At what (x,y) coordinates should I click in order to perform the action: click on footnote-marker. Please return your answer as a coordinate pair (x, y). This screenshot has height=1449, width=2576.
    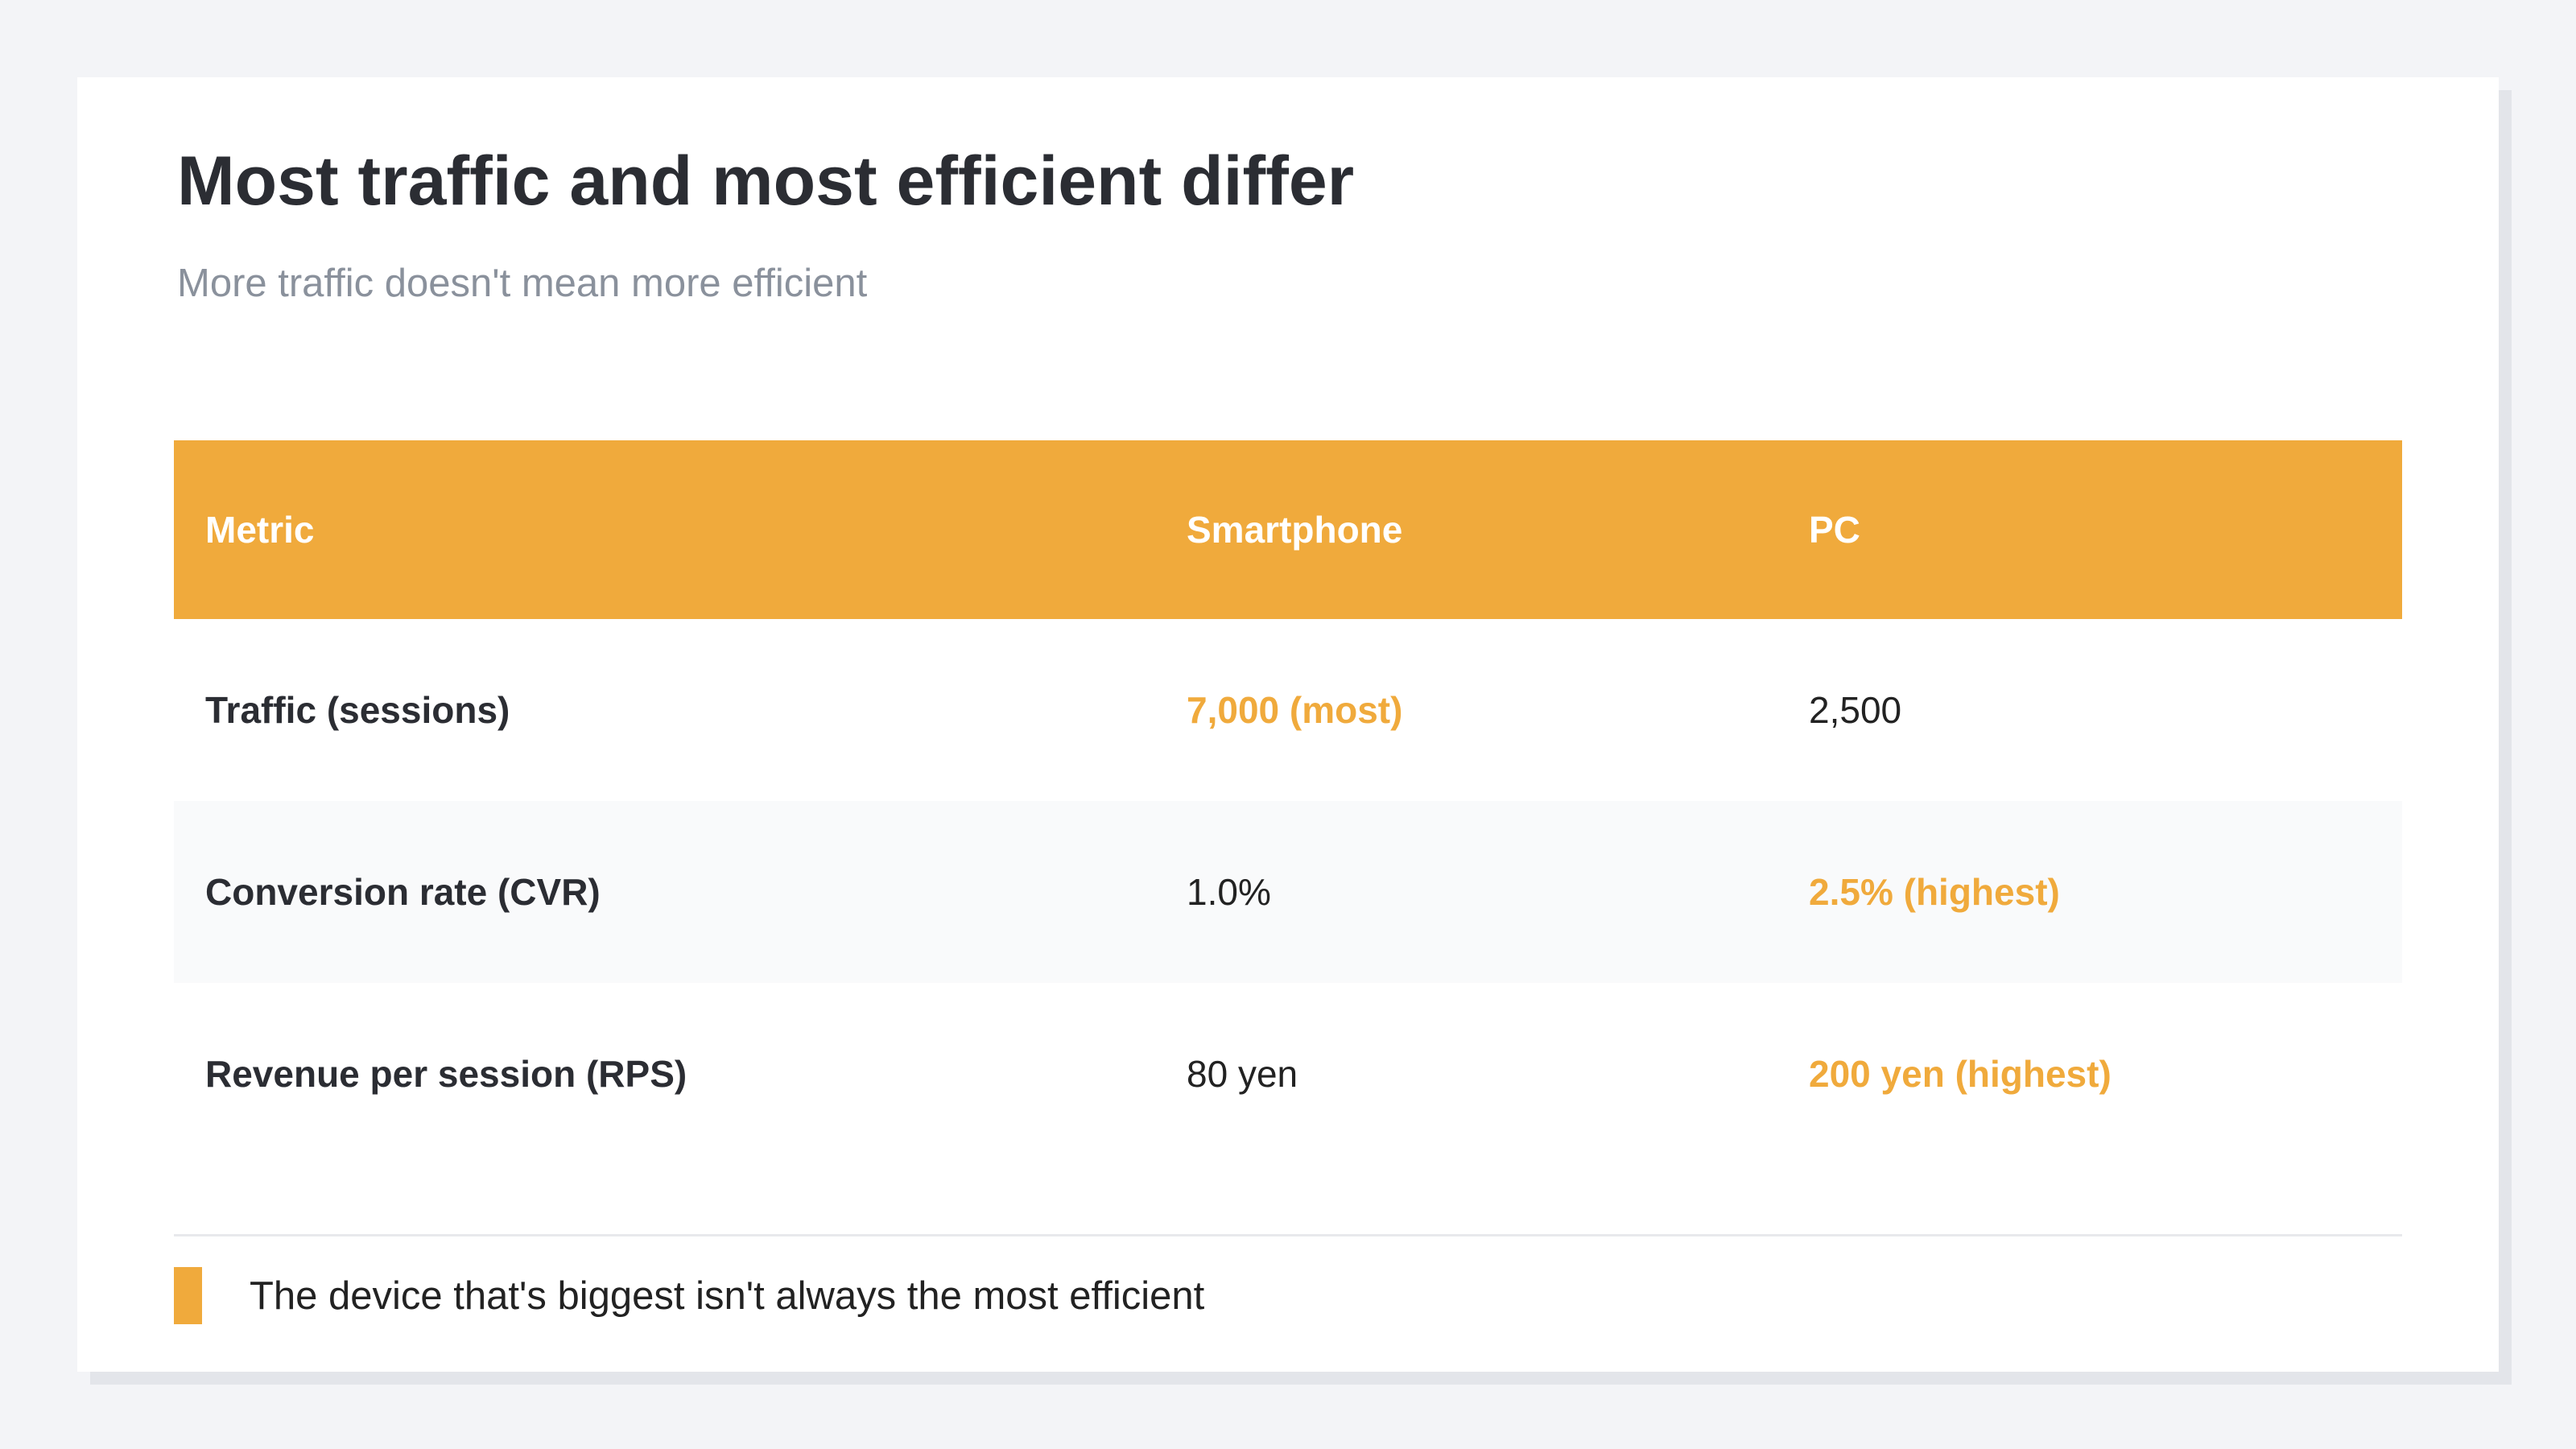
    Looking at the image, I should click on (188, 1295).